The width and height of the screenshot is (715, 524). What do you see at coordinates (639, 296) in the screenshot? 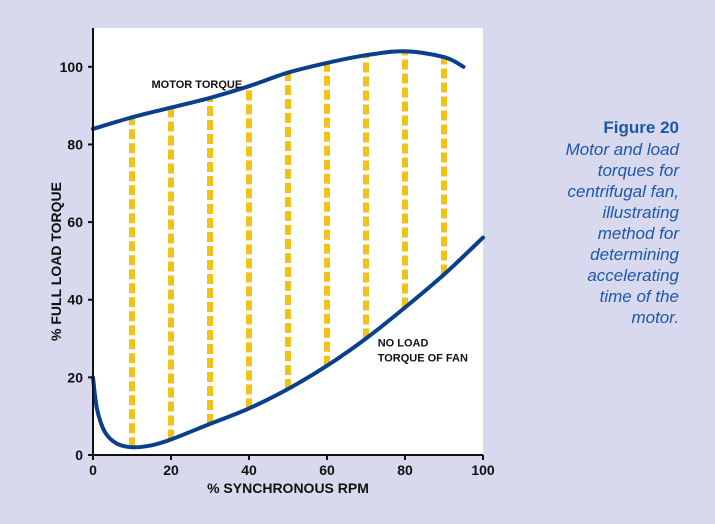
I see `caption-line-7: time of the` at bounding box center [639, 296].